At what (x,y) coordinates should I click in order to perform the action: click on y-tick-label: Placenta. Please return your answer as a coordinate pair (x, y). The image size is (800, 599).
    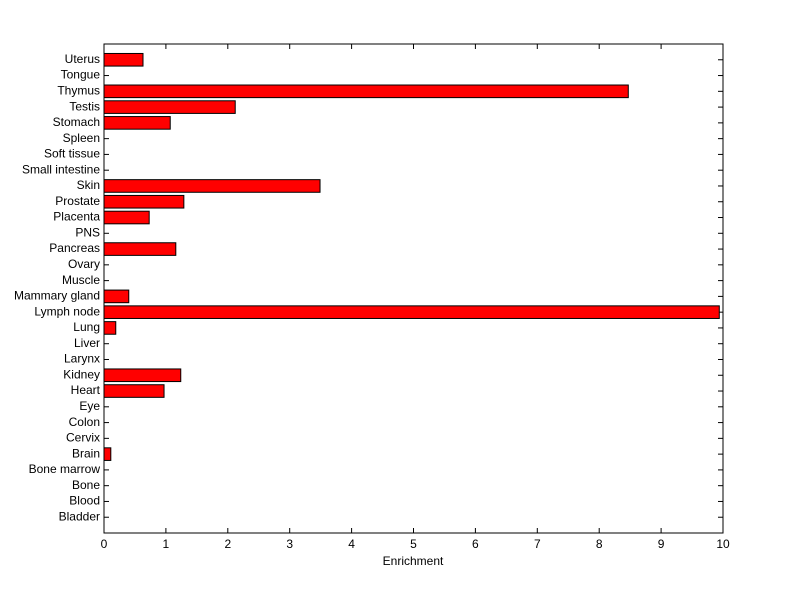
    Looking at the image, I should click on (76, 217).